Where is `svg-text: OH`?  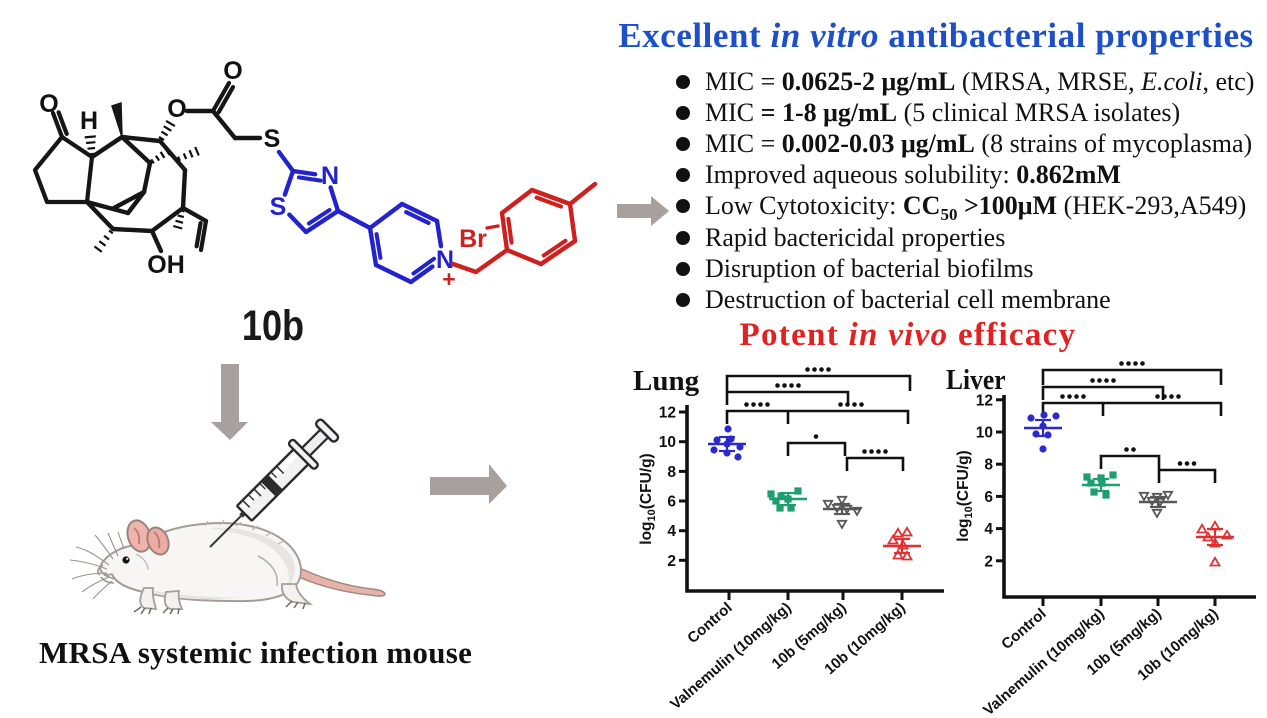
svg-text: OH is located at coordinates (166, 265).